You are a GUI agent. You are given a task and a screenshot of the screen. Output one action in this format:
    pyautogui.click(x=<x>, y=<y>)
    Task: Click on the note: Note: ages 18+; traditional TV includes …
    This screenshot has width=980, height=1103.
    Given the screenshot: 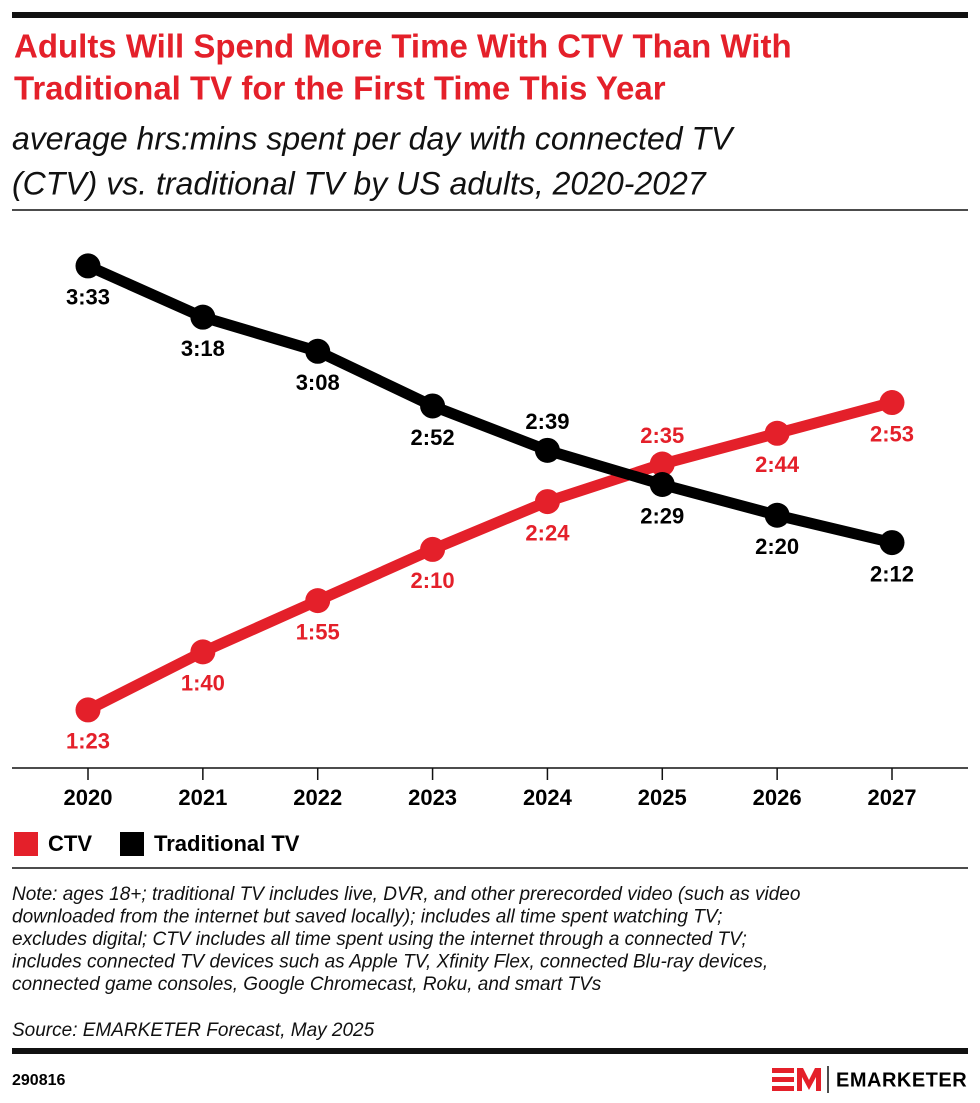 What is the action you would take?
    pyautogui.click(x=406, y=894)
    